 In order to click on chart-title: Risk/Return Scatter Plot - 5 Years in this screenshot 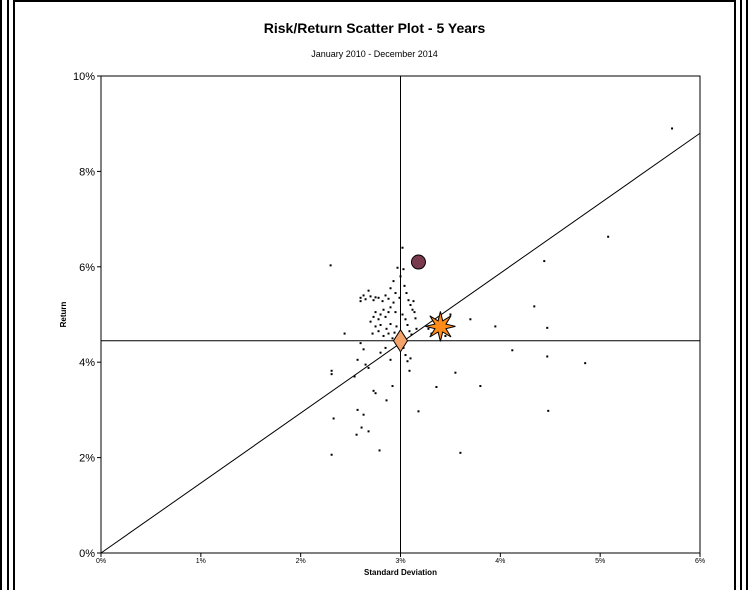, I will do `click(374, 28)`.